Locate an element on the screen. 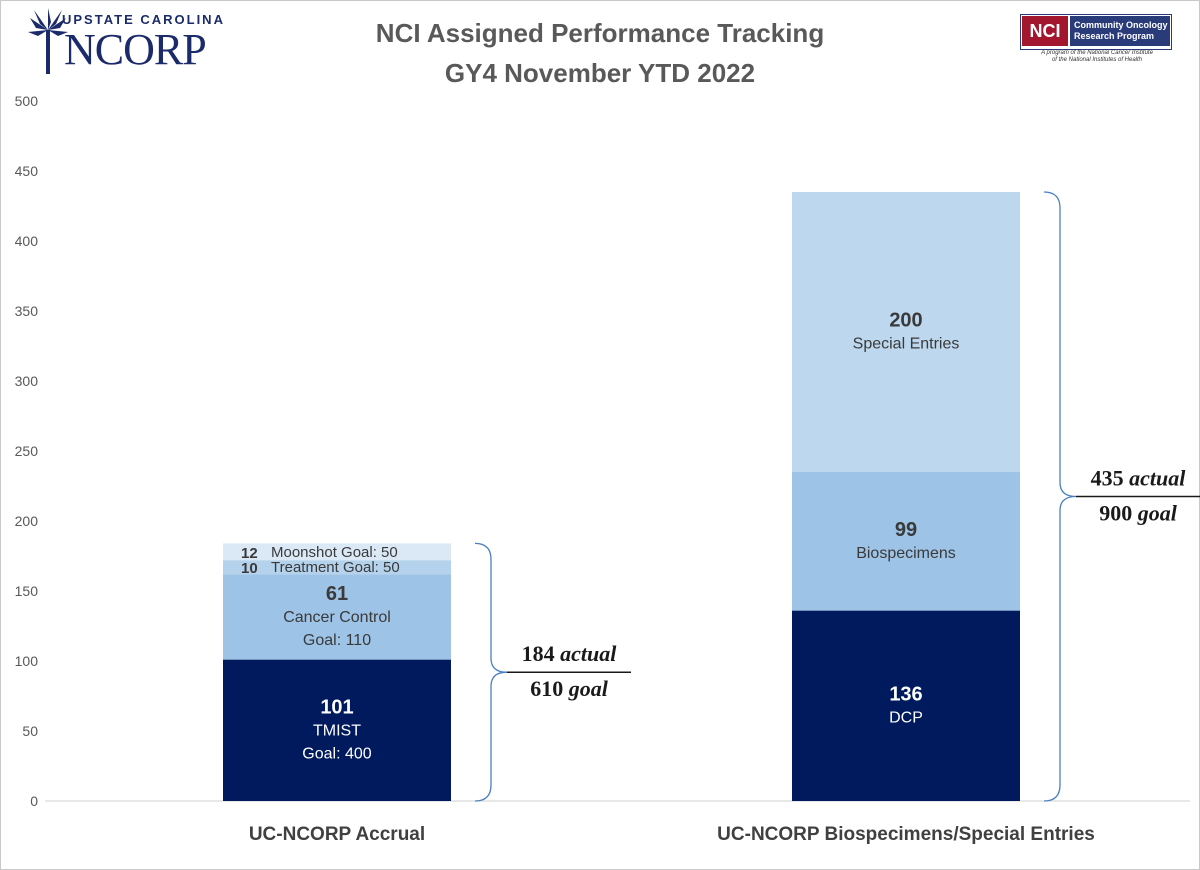 The image size is (1200, 870). segment-category-label: TMIST is located at coordinates (337, 730).